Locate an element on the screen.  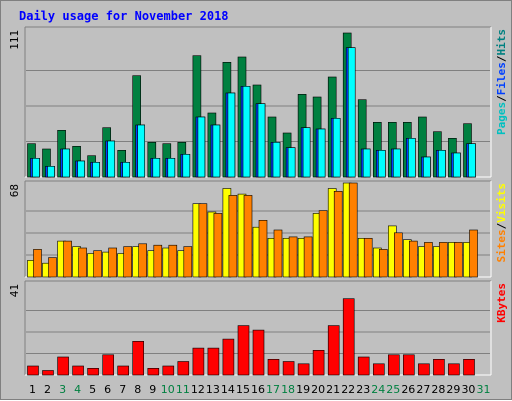
x-tick-label-day-7: 7 is located at coordinates (122, 389).